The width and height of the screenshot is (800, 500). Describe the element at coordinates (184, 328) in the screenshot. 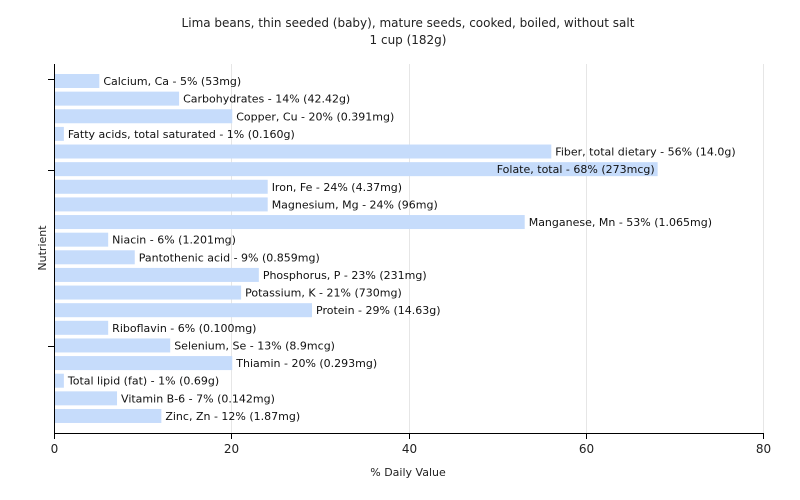

I see `bar-label-14: Riboflavin - 6% (0.100mg)` at that location.